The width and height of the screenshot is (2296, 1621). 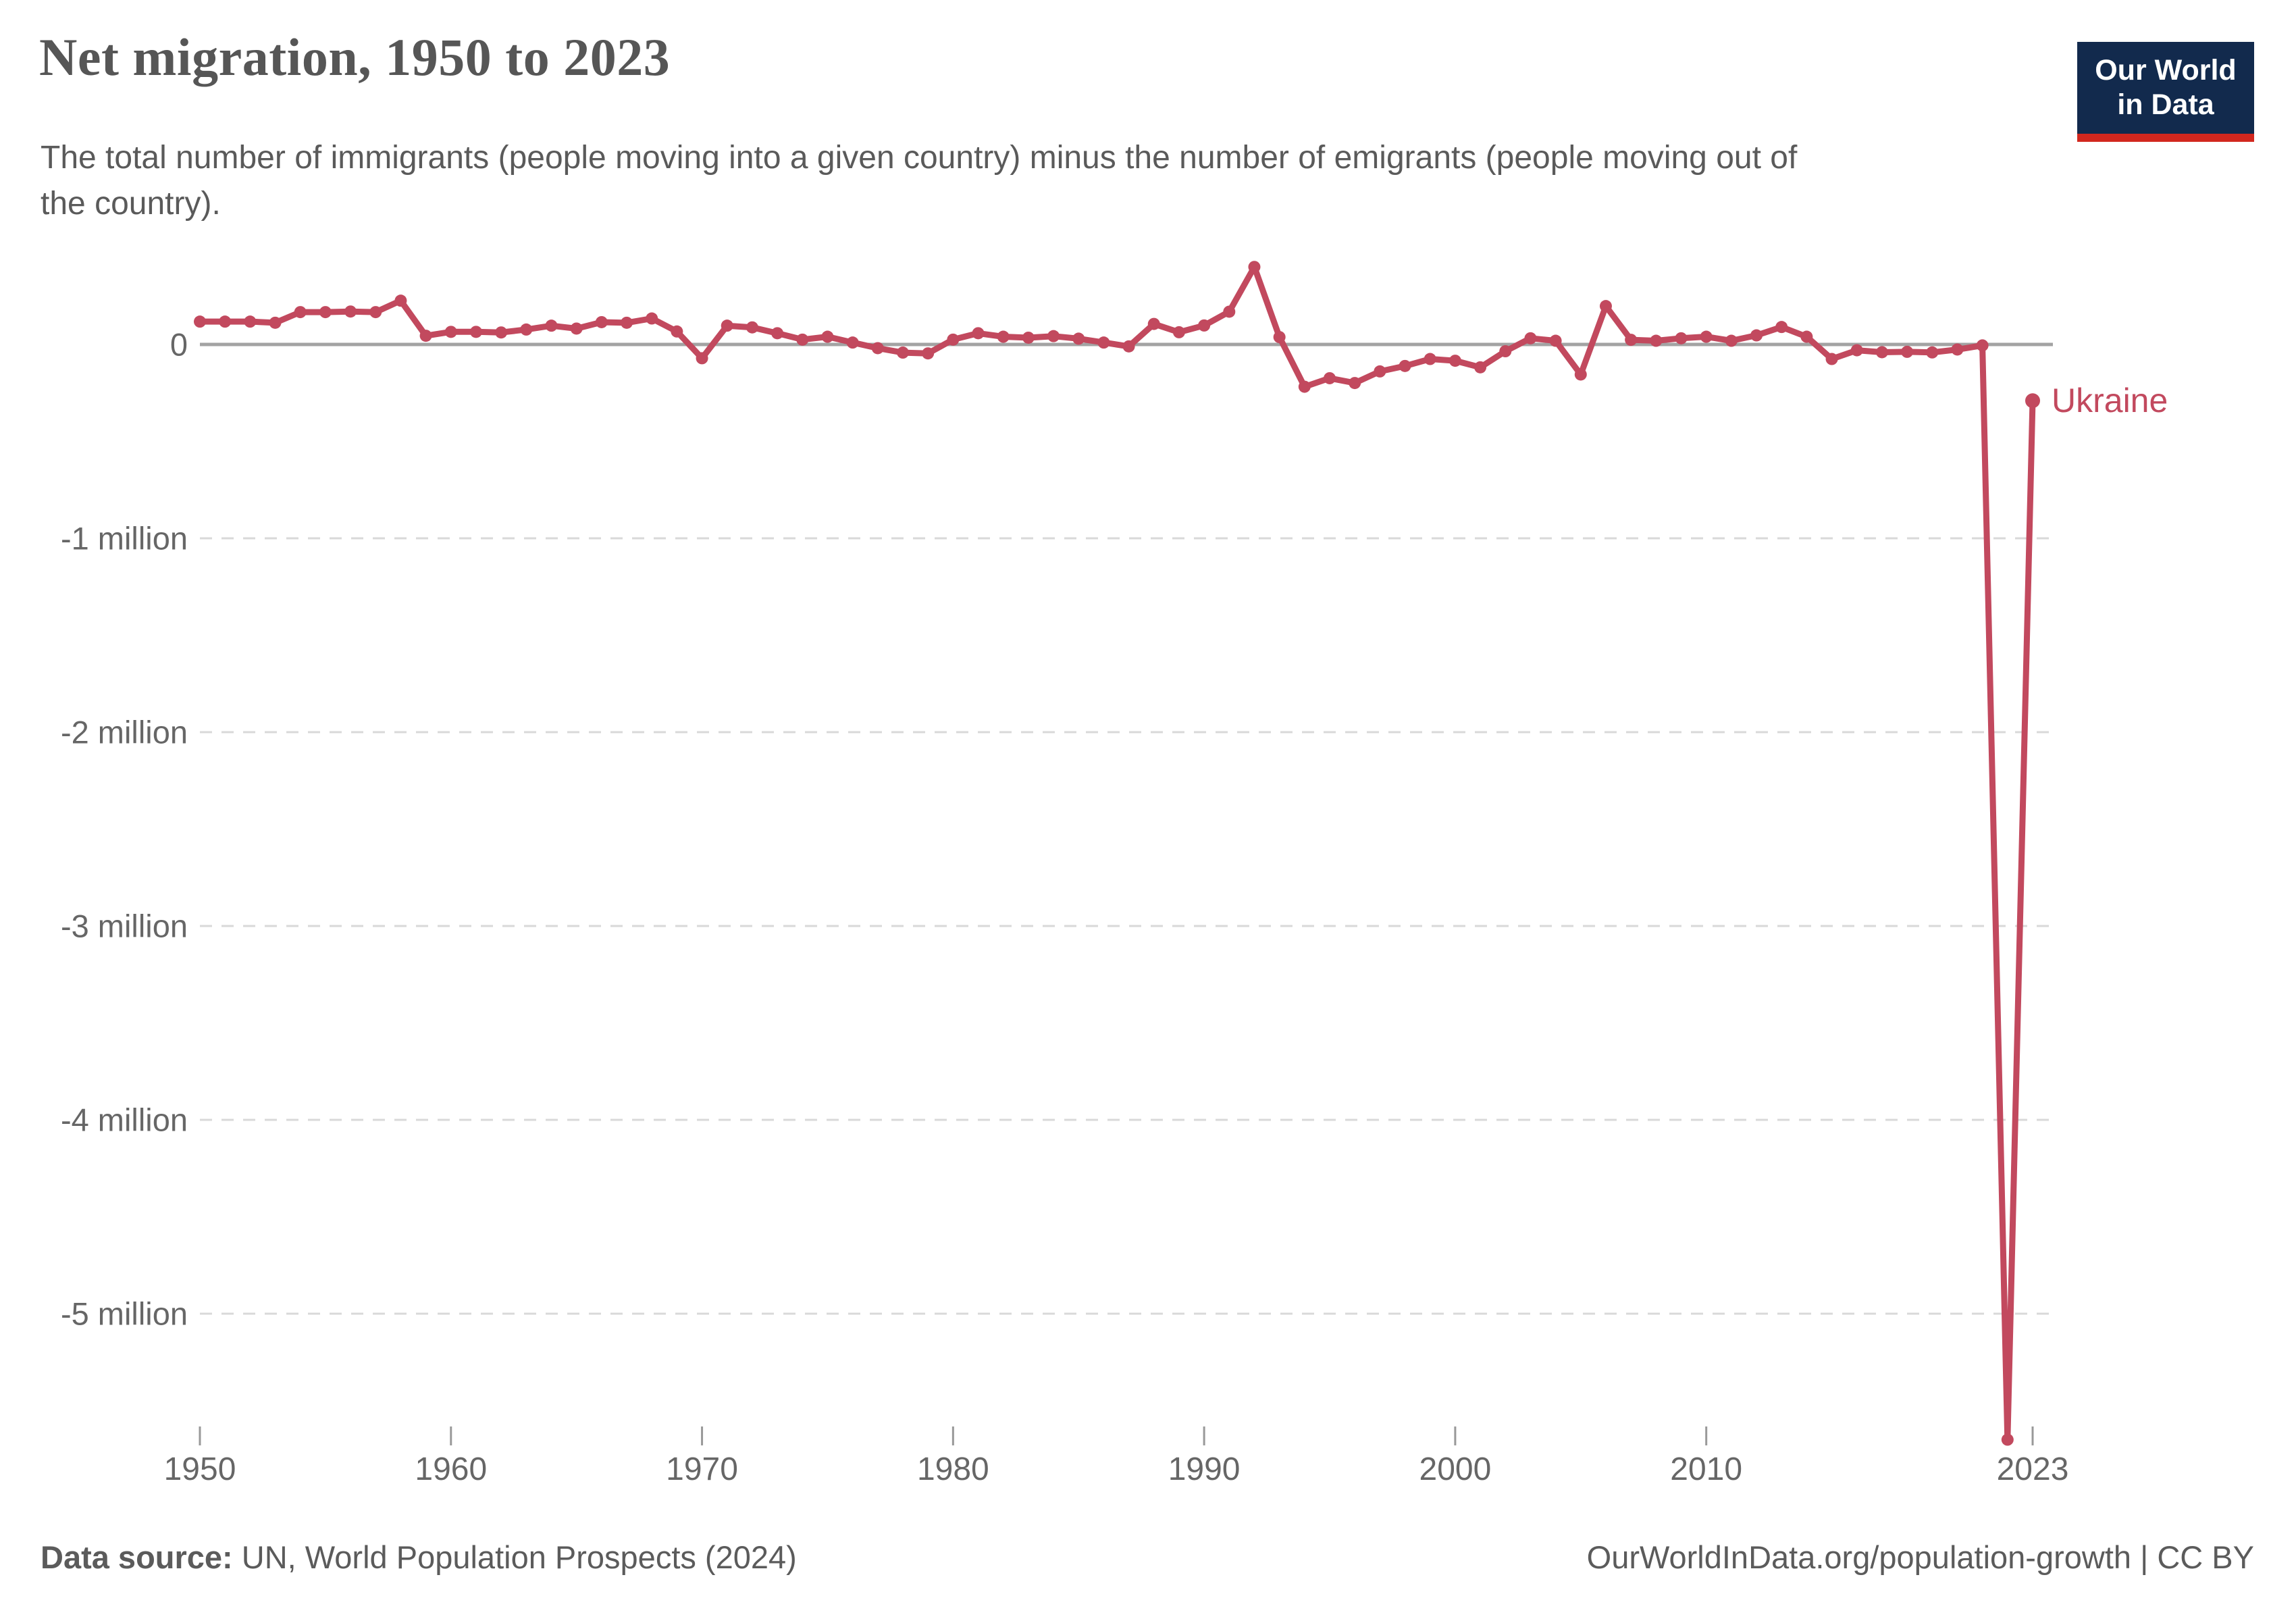 What do you see at coordinates (199, 1469) in the screenshot?
I see `x-axis-tick-label: 1950` at bounding box center [199, 1469].